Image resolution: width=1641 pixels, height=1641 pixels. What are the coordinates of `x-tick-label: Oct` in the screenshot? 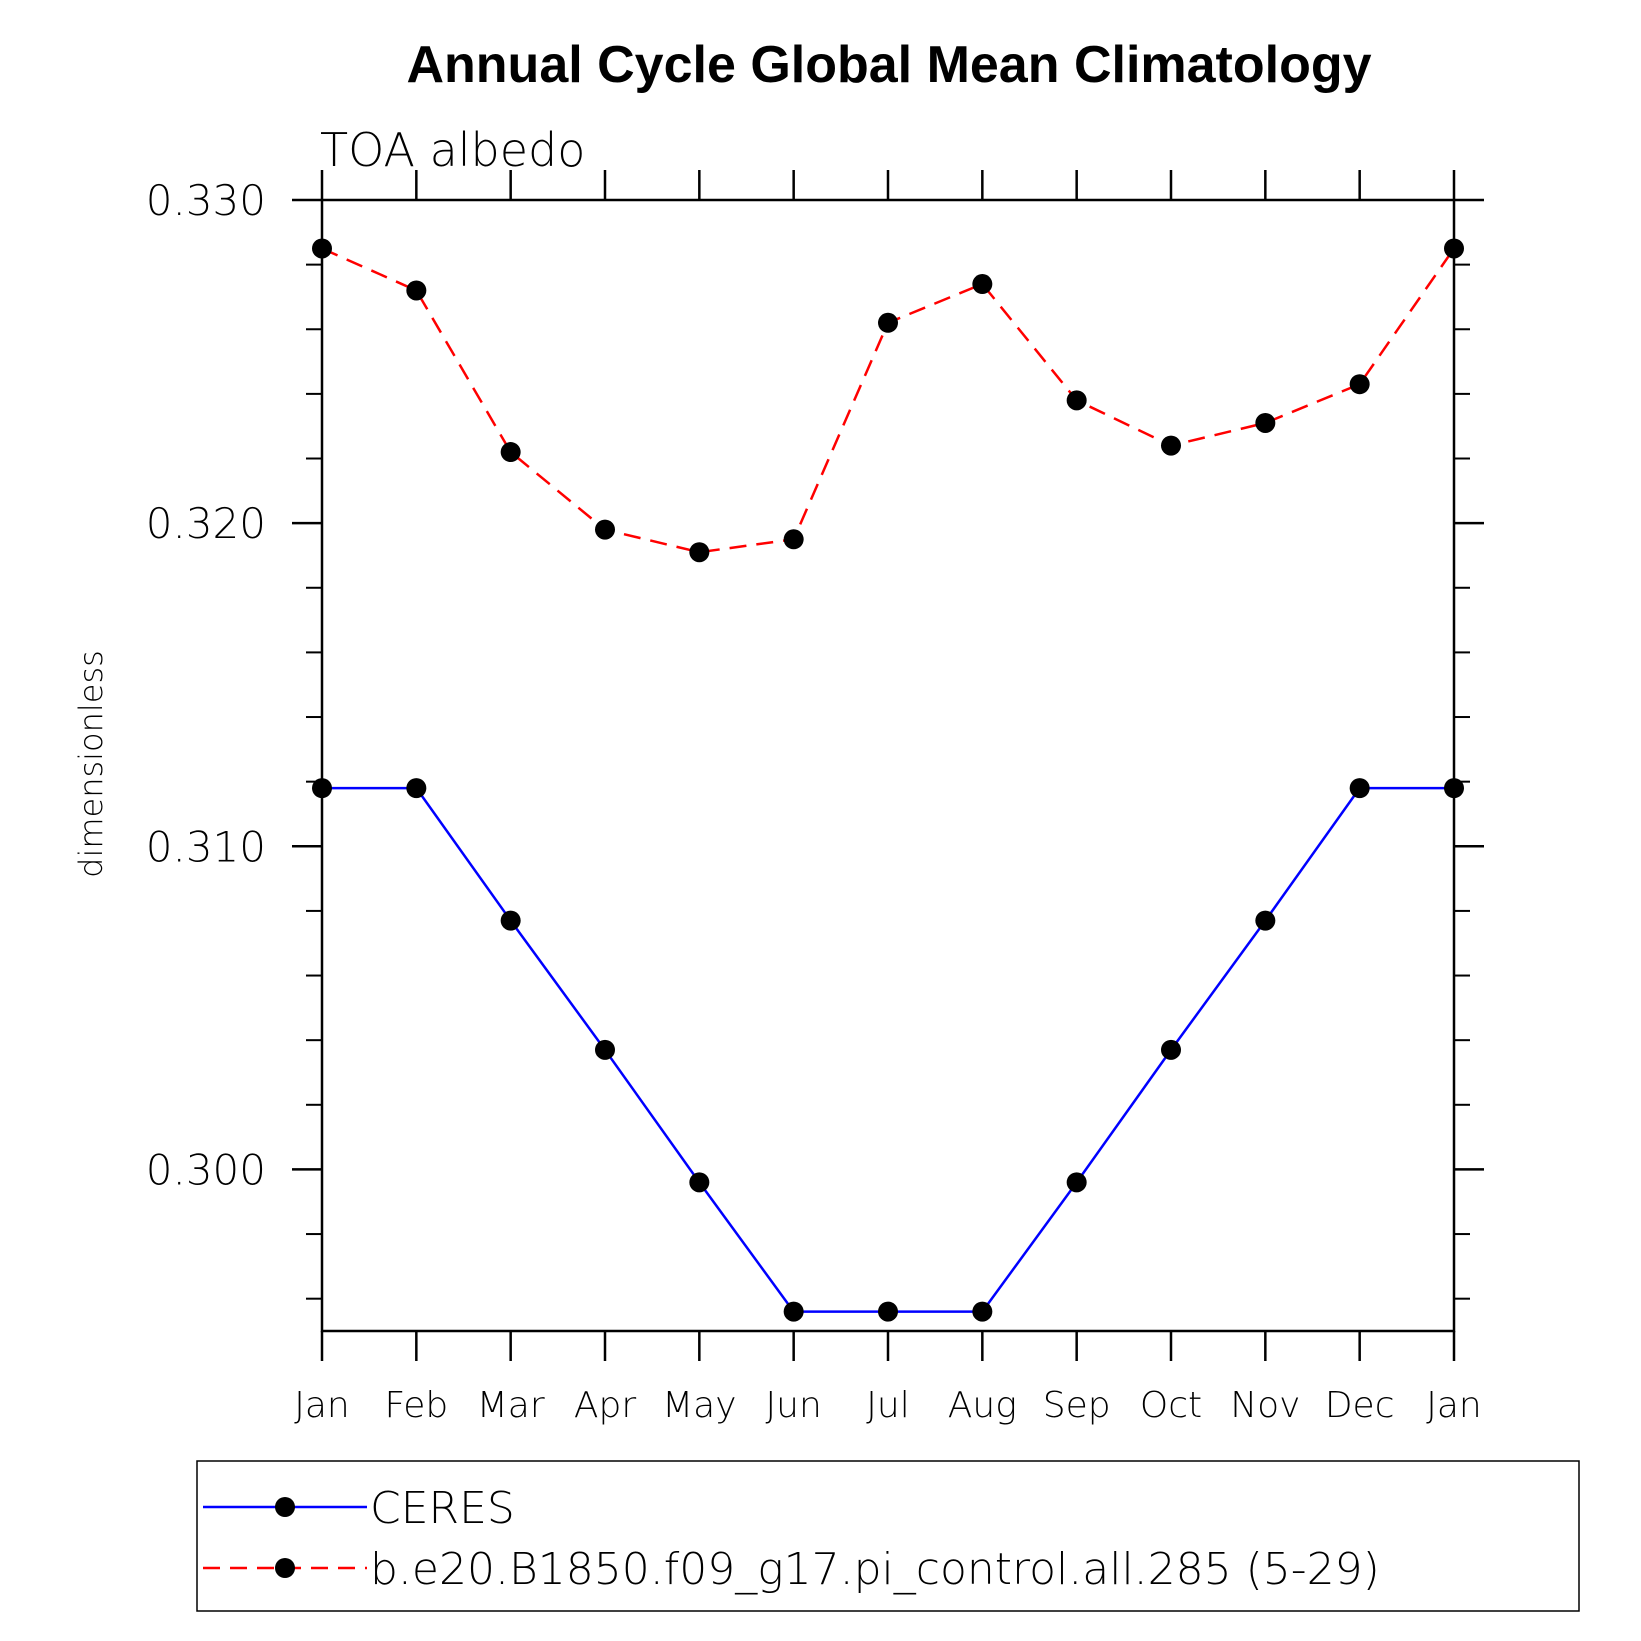 It's located at (1171, 1405).